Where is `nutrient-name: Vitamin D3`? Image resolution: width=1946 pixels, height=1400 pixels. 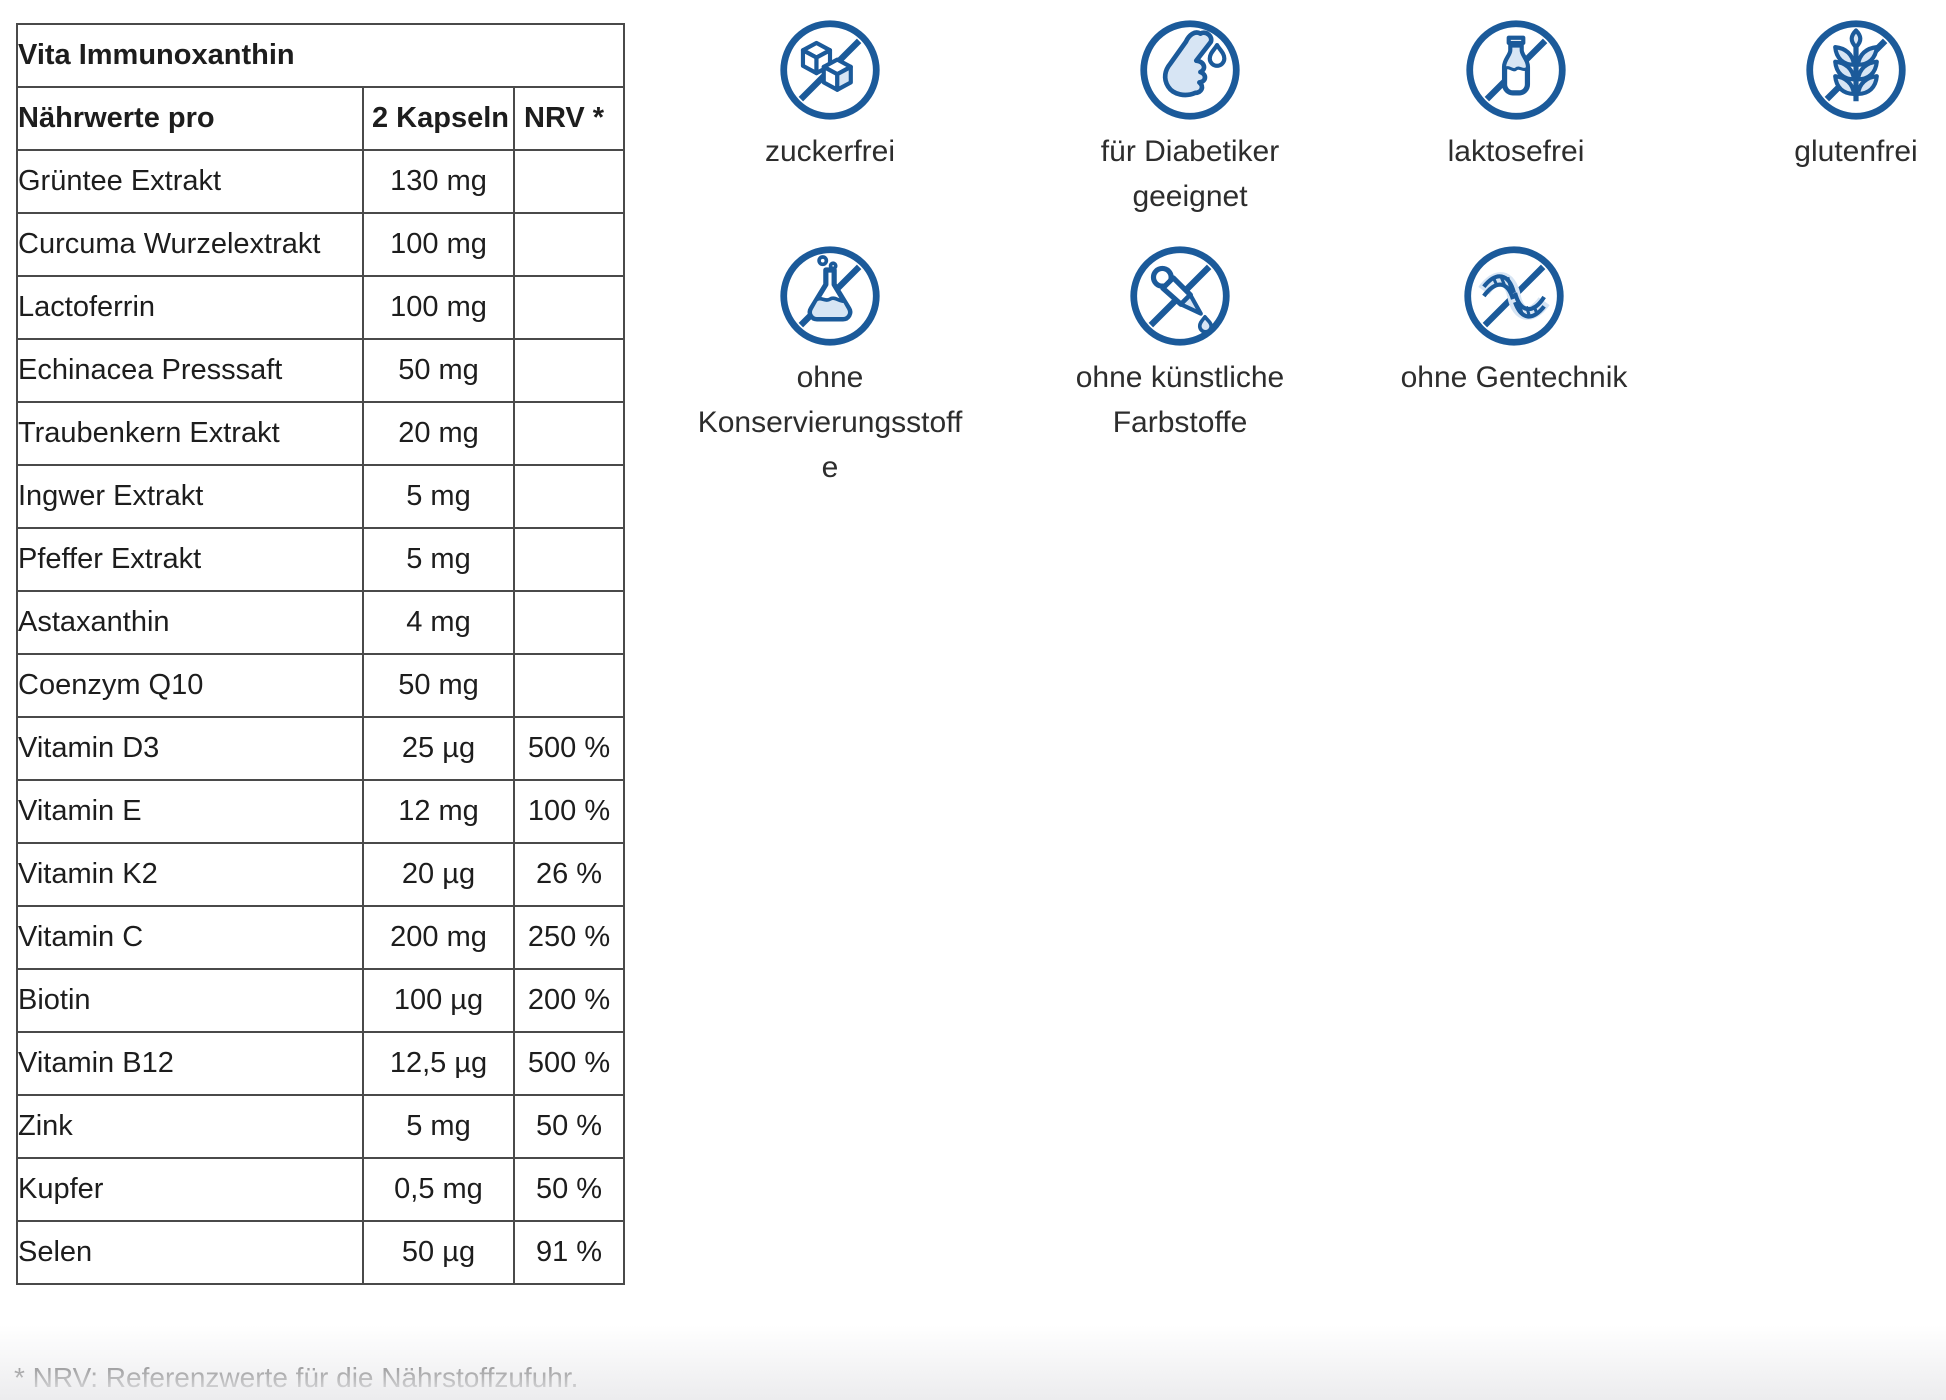 nutrient-name: Vitamin D3 is located at coordinates (190, 748).